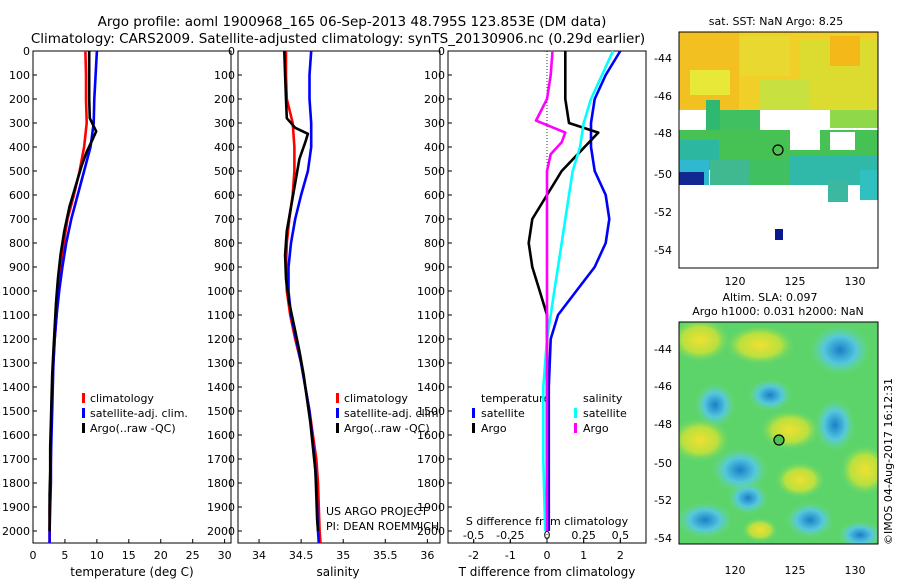  Describe the element at coordinates (83, 398) in the screenshot. I see `legend-climatology-swatch` at that location.